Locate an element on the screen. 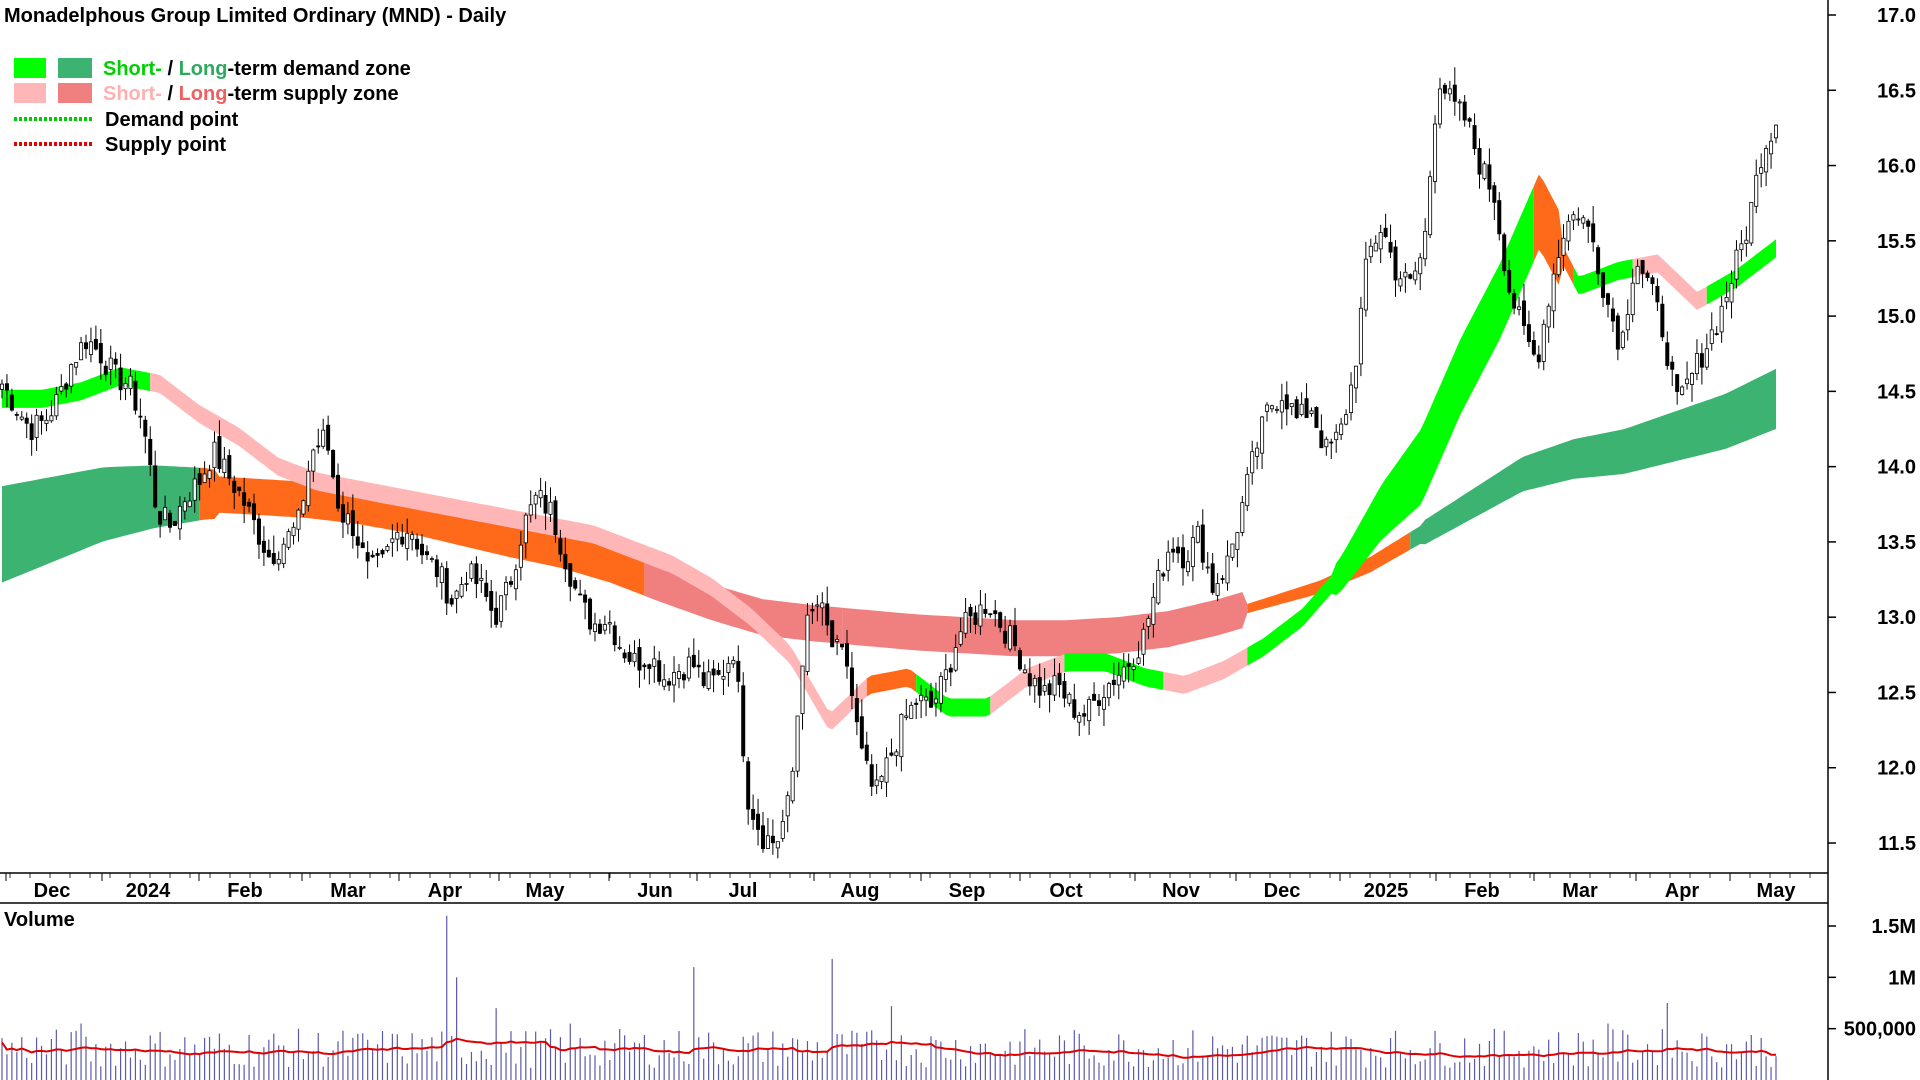 The image size is (1920, 1080). time-tick-label: May is located at coordinates (1777, 891).